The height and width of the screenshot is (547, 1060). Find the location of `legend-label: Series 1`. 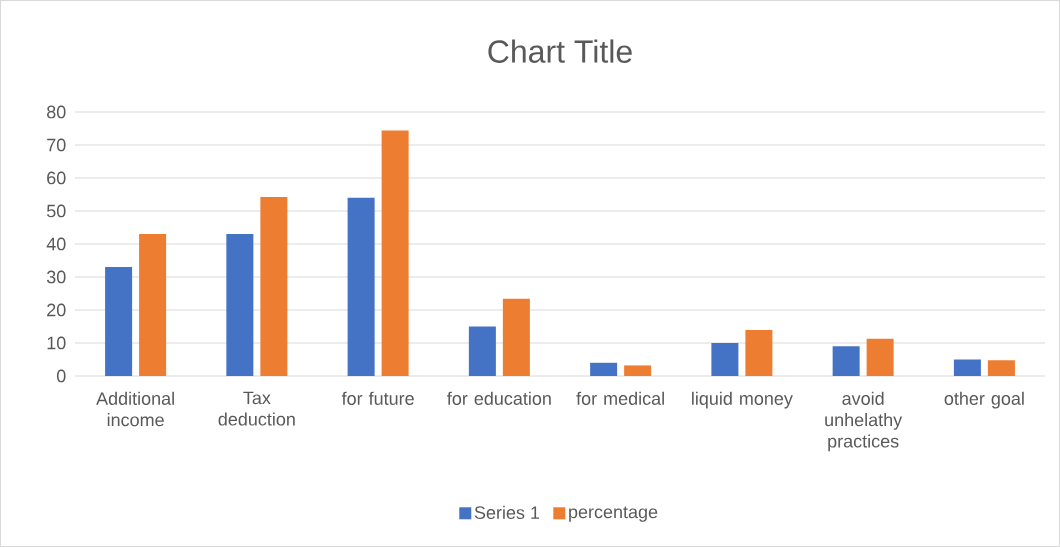

legend-label: Series 1 is located at coordinates (507, 512).